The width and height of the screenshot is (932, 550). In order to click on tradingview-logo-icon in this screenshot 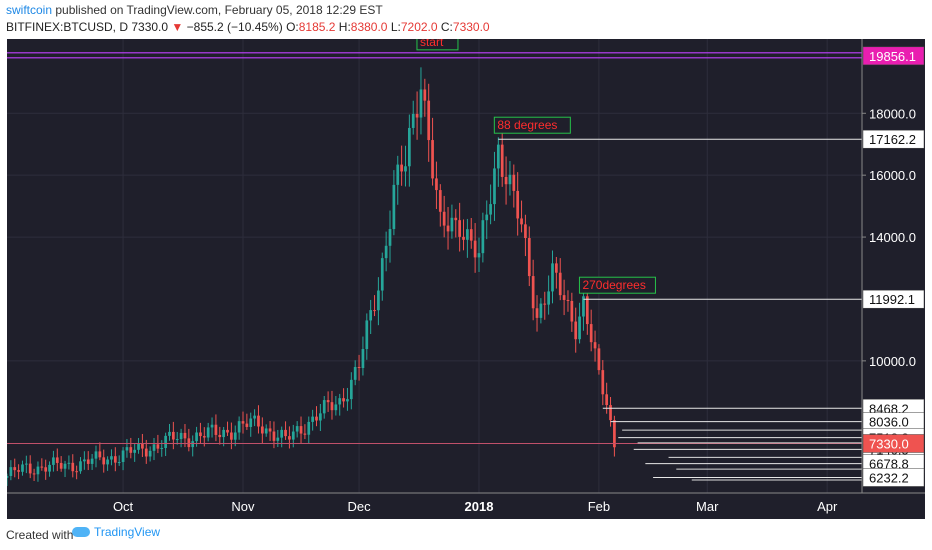, I will do `click(81, 532)`.